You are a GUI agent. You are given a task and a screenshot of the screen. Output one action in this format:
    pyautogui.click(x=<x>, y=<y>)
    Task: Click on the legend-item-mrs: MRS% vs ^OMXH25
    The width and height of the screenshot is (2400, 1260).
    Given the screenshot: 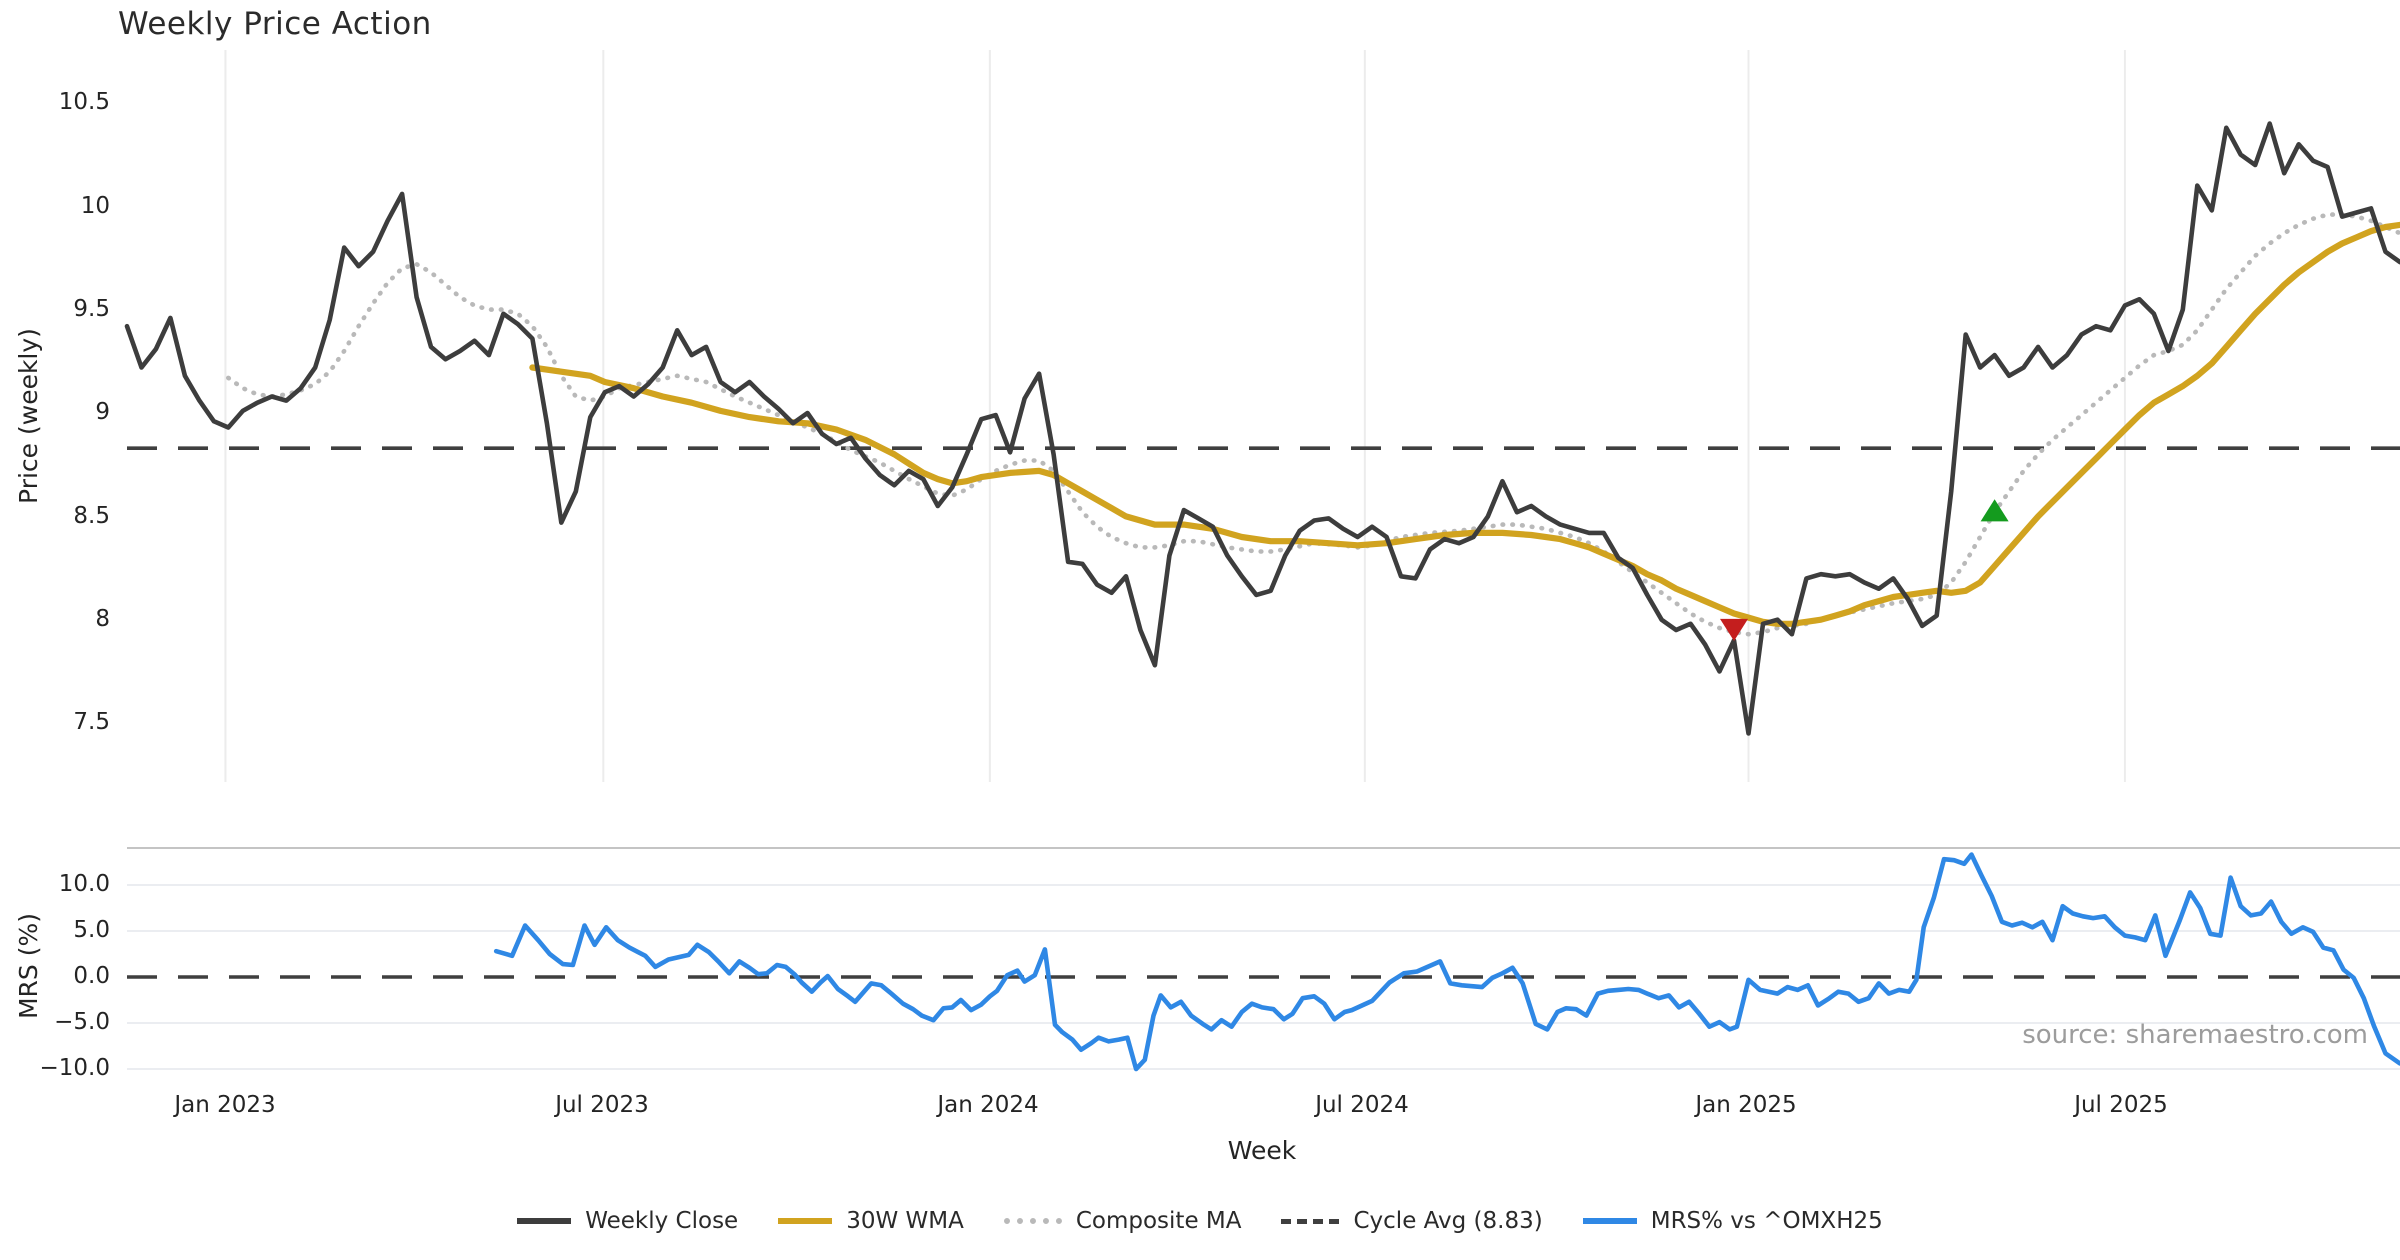 What is the action you would take?
    pyautogui.click(x=1732, y=1221)
    